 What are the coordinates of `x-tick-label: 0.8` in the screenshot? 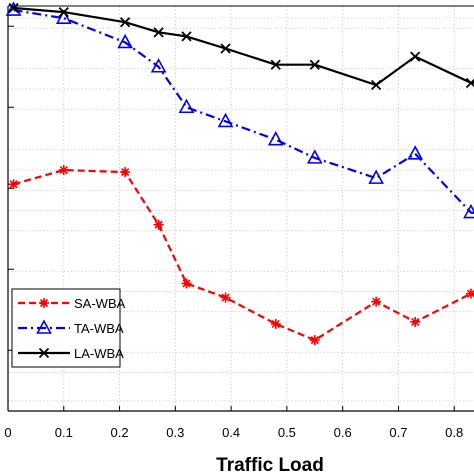 It's located at (454, 432).